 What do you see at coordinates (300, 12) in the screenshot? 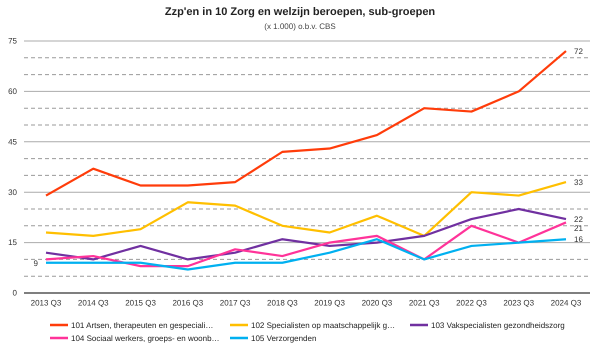
I see `chart-title: Zzp'en in 10 Zorg en welzijn beroepen, sub-groepen` at bounding box center [300, 12].